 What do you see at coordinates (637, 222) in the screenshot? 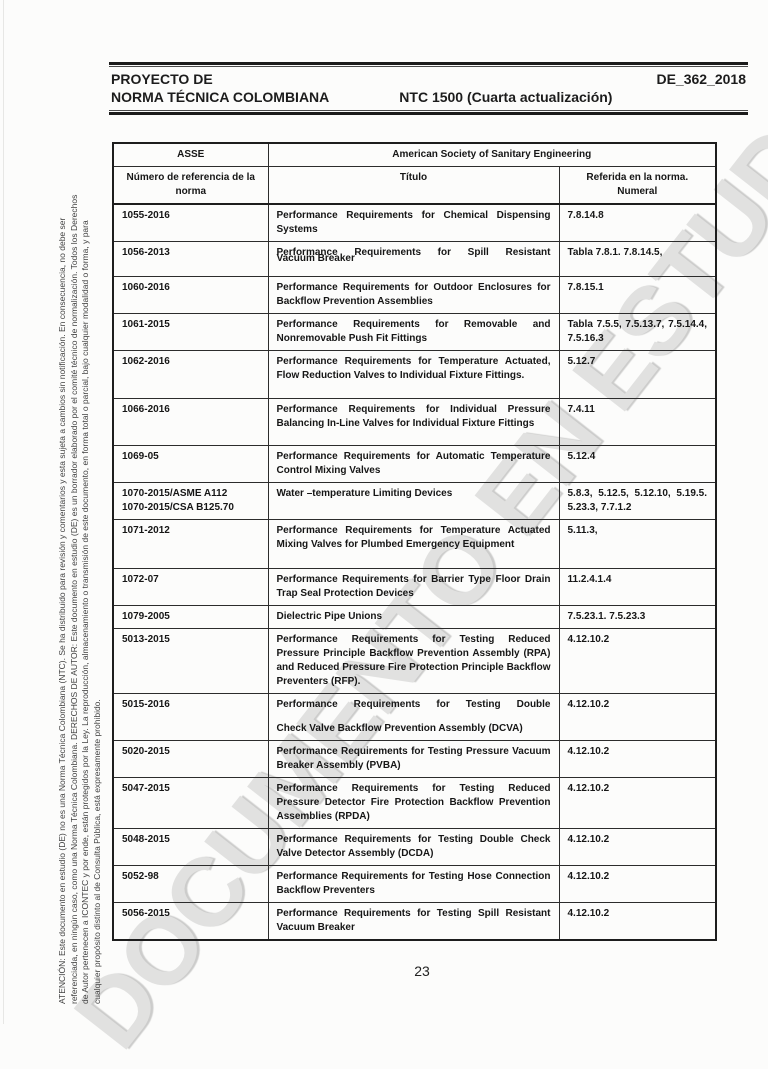
I see `numeral-cell: 7.8.14.8` at bounding box center [637, 222].